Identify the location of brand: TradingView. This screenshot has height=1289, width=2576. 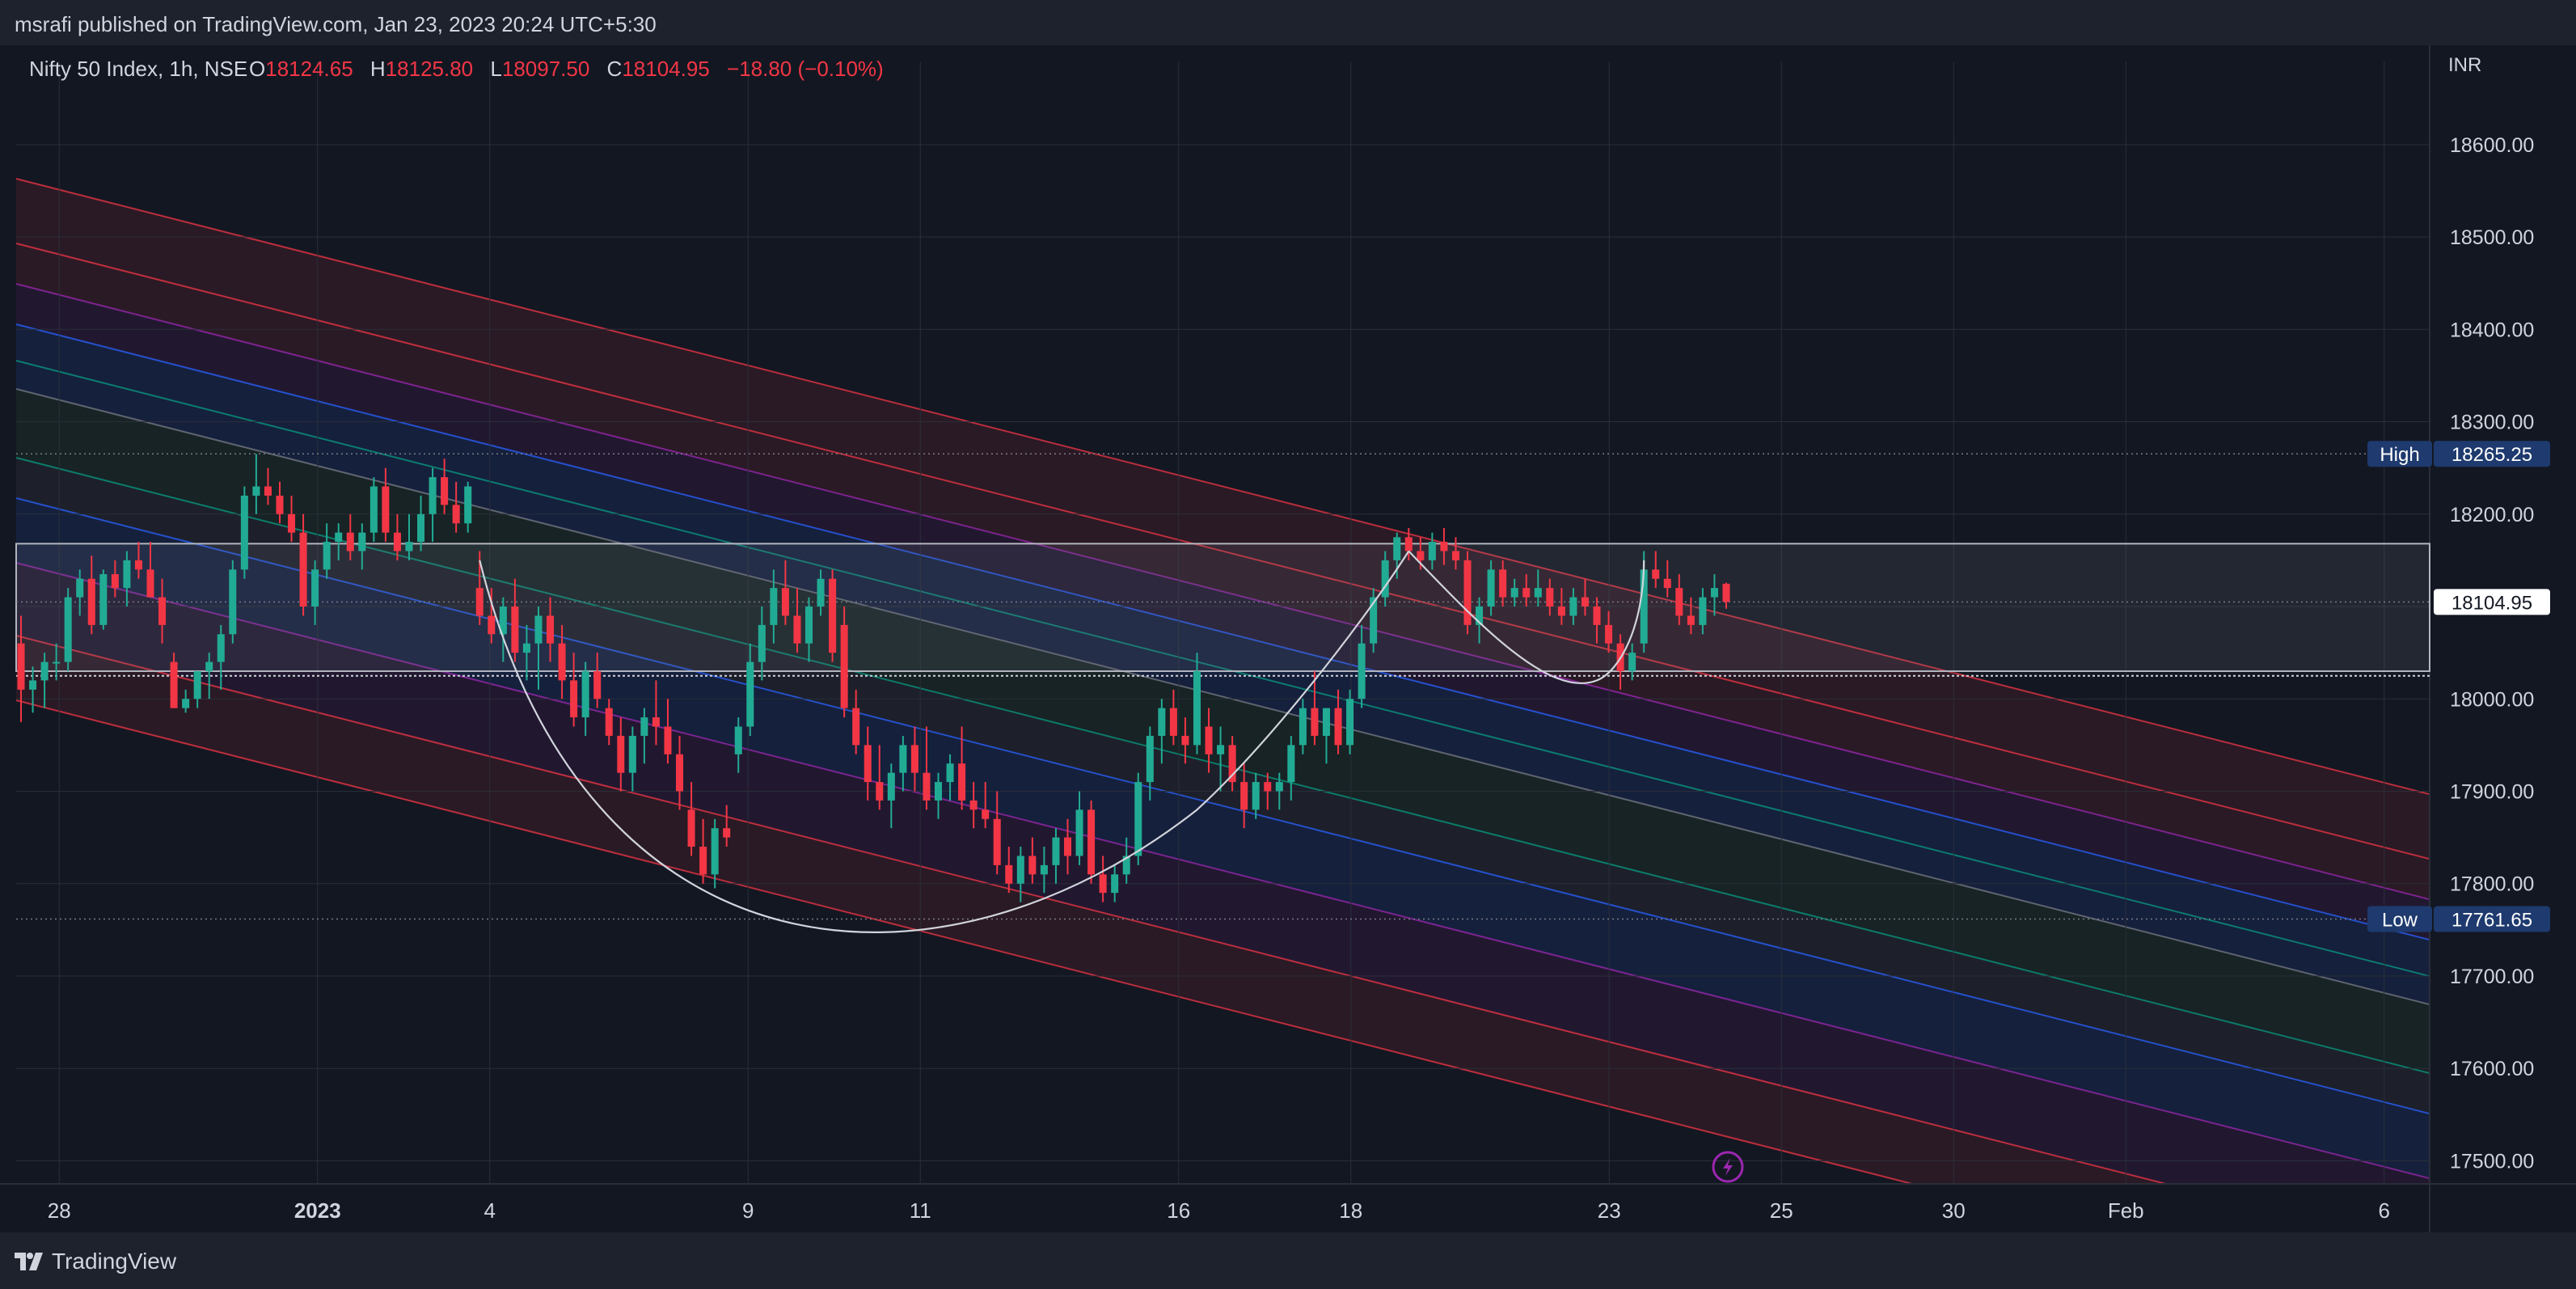
(95, 1261).